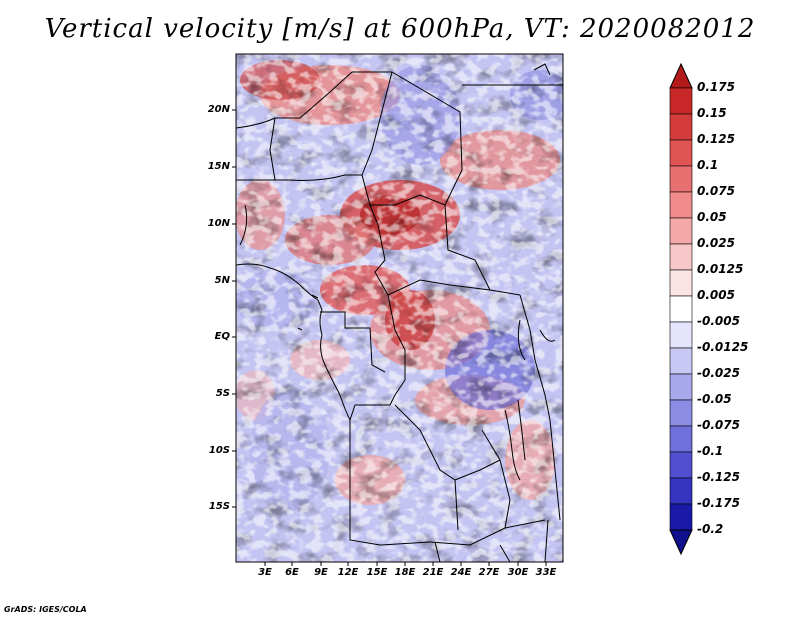 Image resolution: width=800 pixels, height=618 pixels. What do you see at coordinates (222, 336) in the screenshot?
I see `lat-label-eq: EQ` at bounding box center [222, 336].